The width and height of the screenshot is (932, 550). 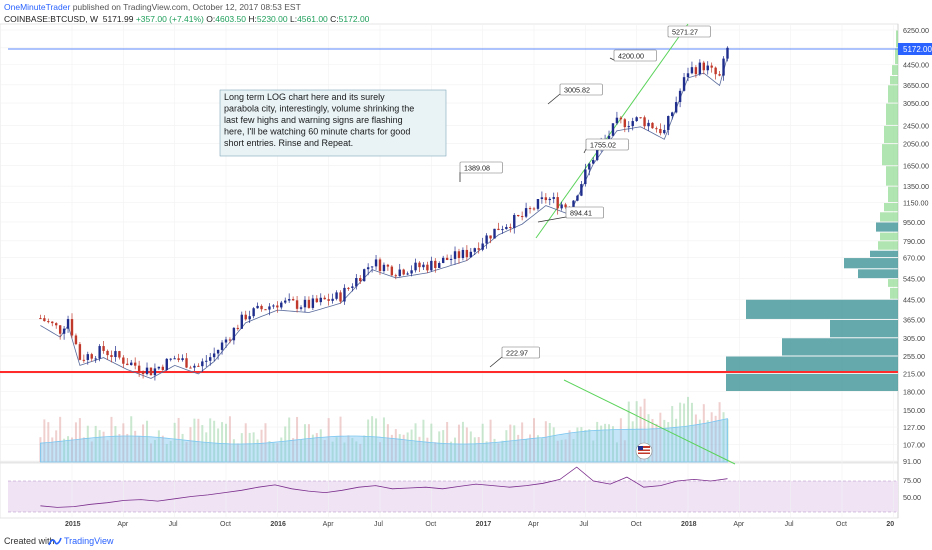 I want to click on time-tick-label: 20, so click(x=890, y=524).